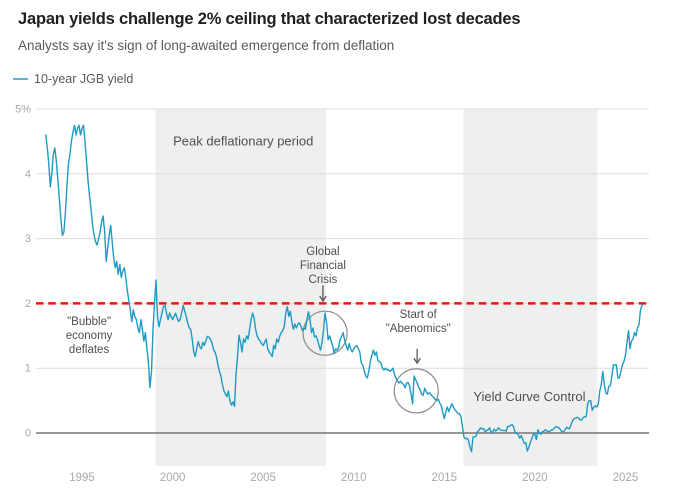  Describe the element at coordinates (323, 280) in the screenshot. I see `annotation-text: Crisis` at that location.